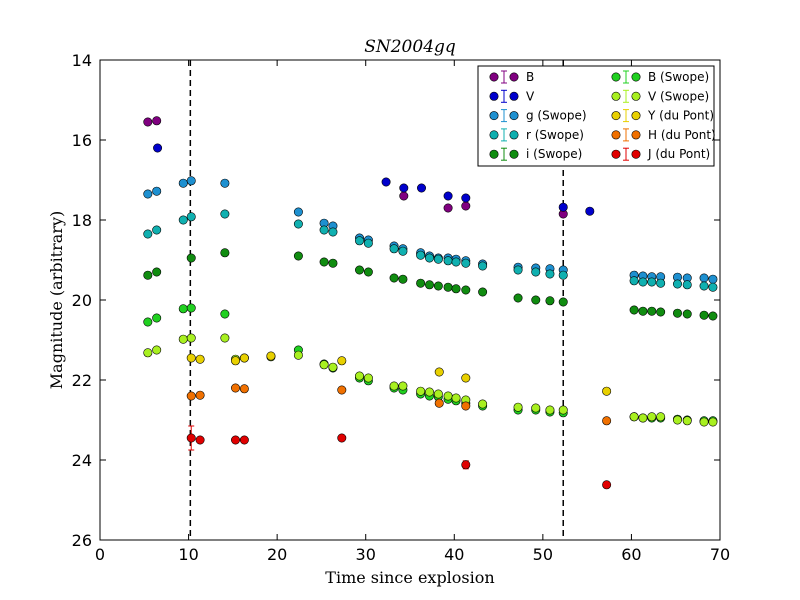 Image resolution: width=800 pixels, height=600 pixels. Describe the element at coordinates (543, 554) in the screenshot. I see `x-tick-label: 50` at that location.